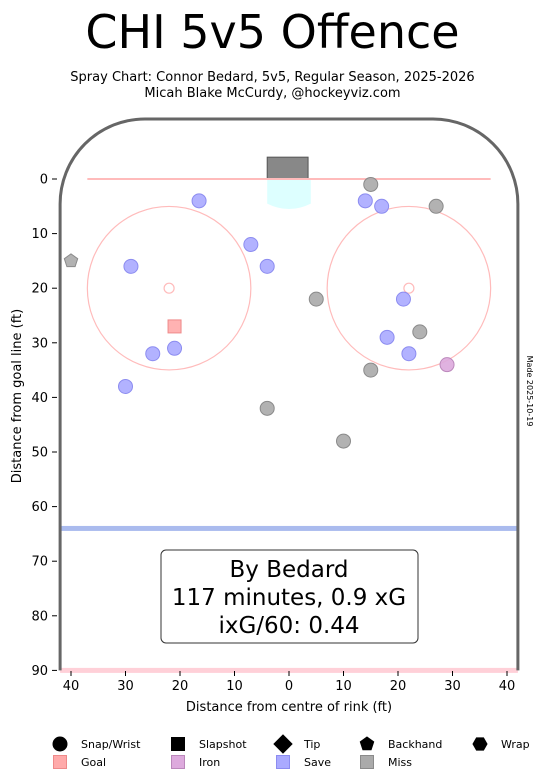 Image resolution: width=545 pixels, height=783 pixels. What do you see at coordinates (39, 343) in the screenshot?
I see `y-tick-label: 30` at bounding box center [39, 343].